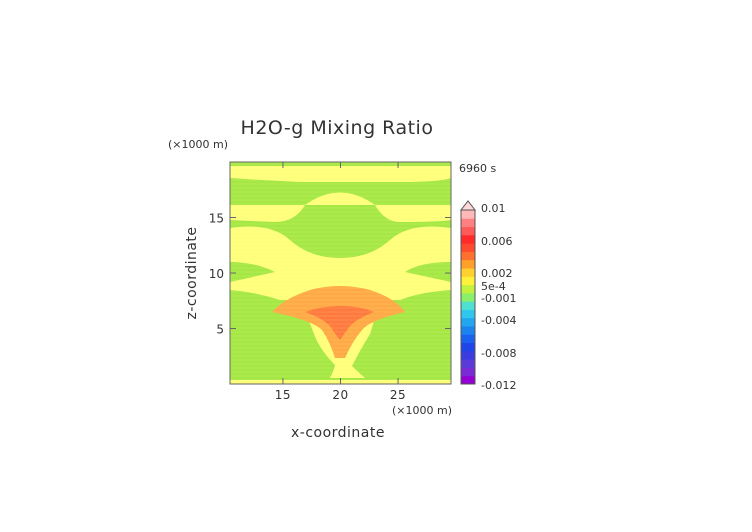  Describe the element at coordinates (340, 174) in the screenshot. I see `region-upper-yellow-band` at that location.